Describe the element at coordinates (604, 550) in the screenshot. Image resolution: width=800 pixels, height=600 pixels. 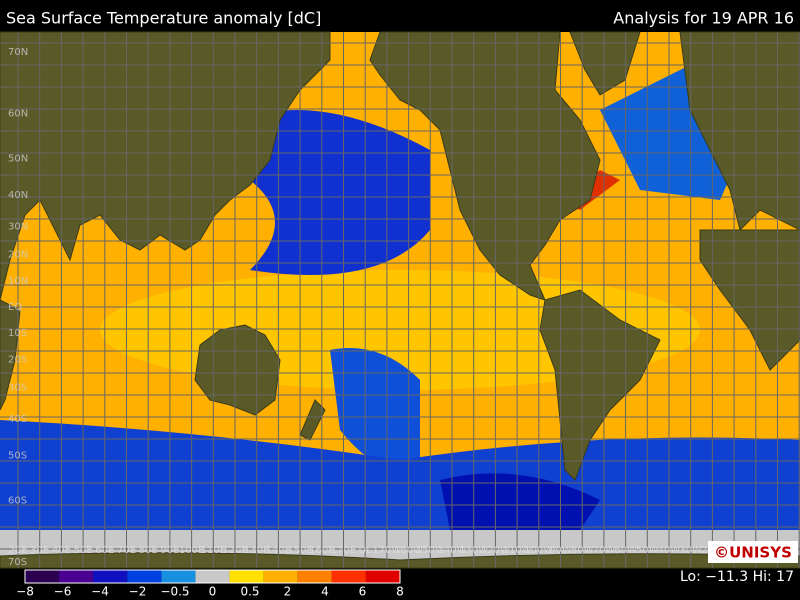
I see `lon-label: 70W` at that location.